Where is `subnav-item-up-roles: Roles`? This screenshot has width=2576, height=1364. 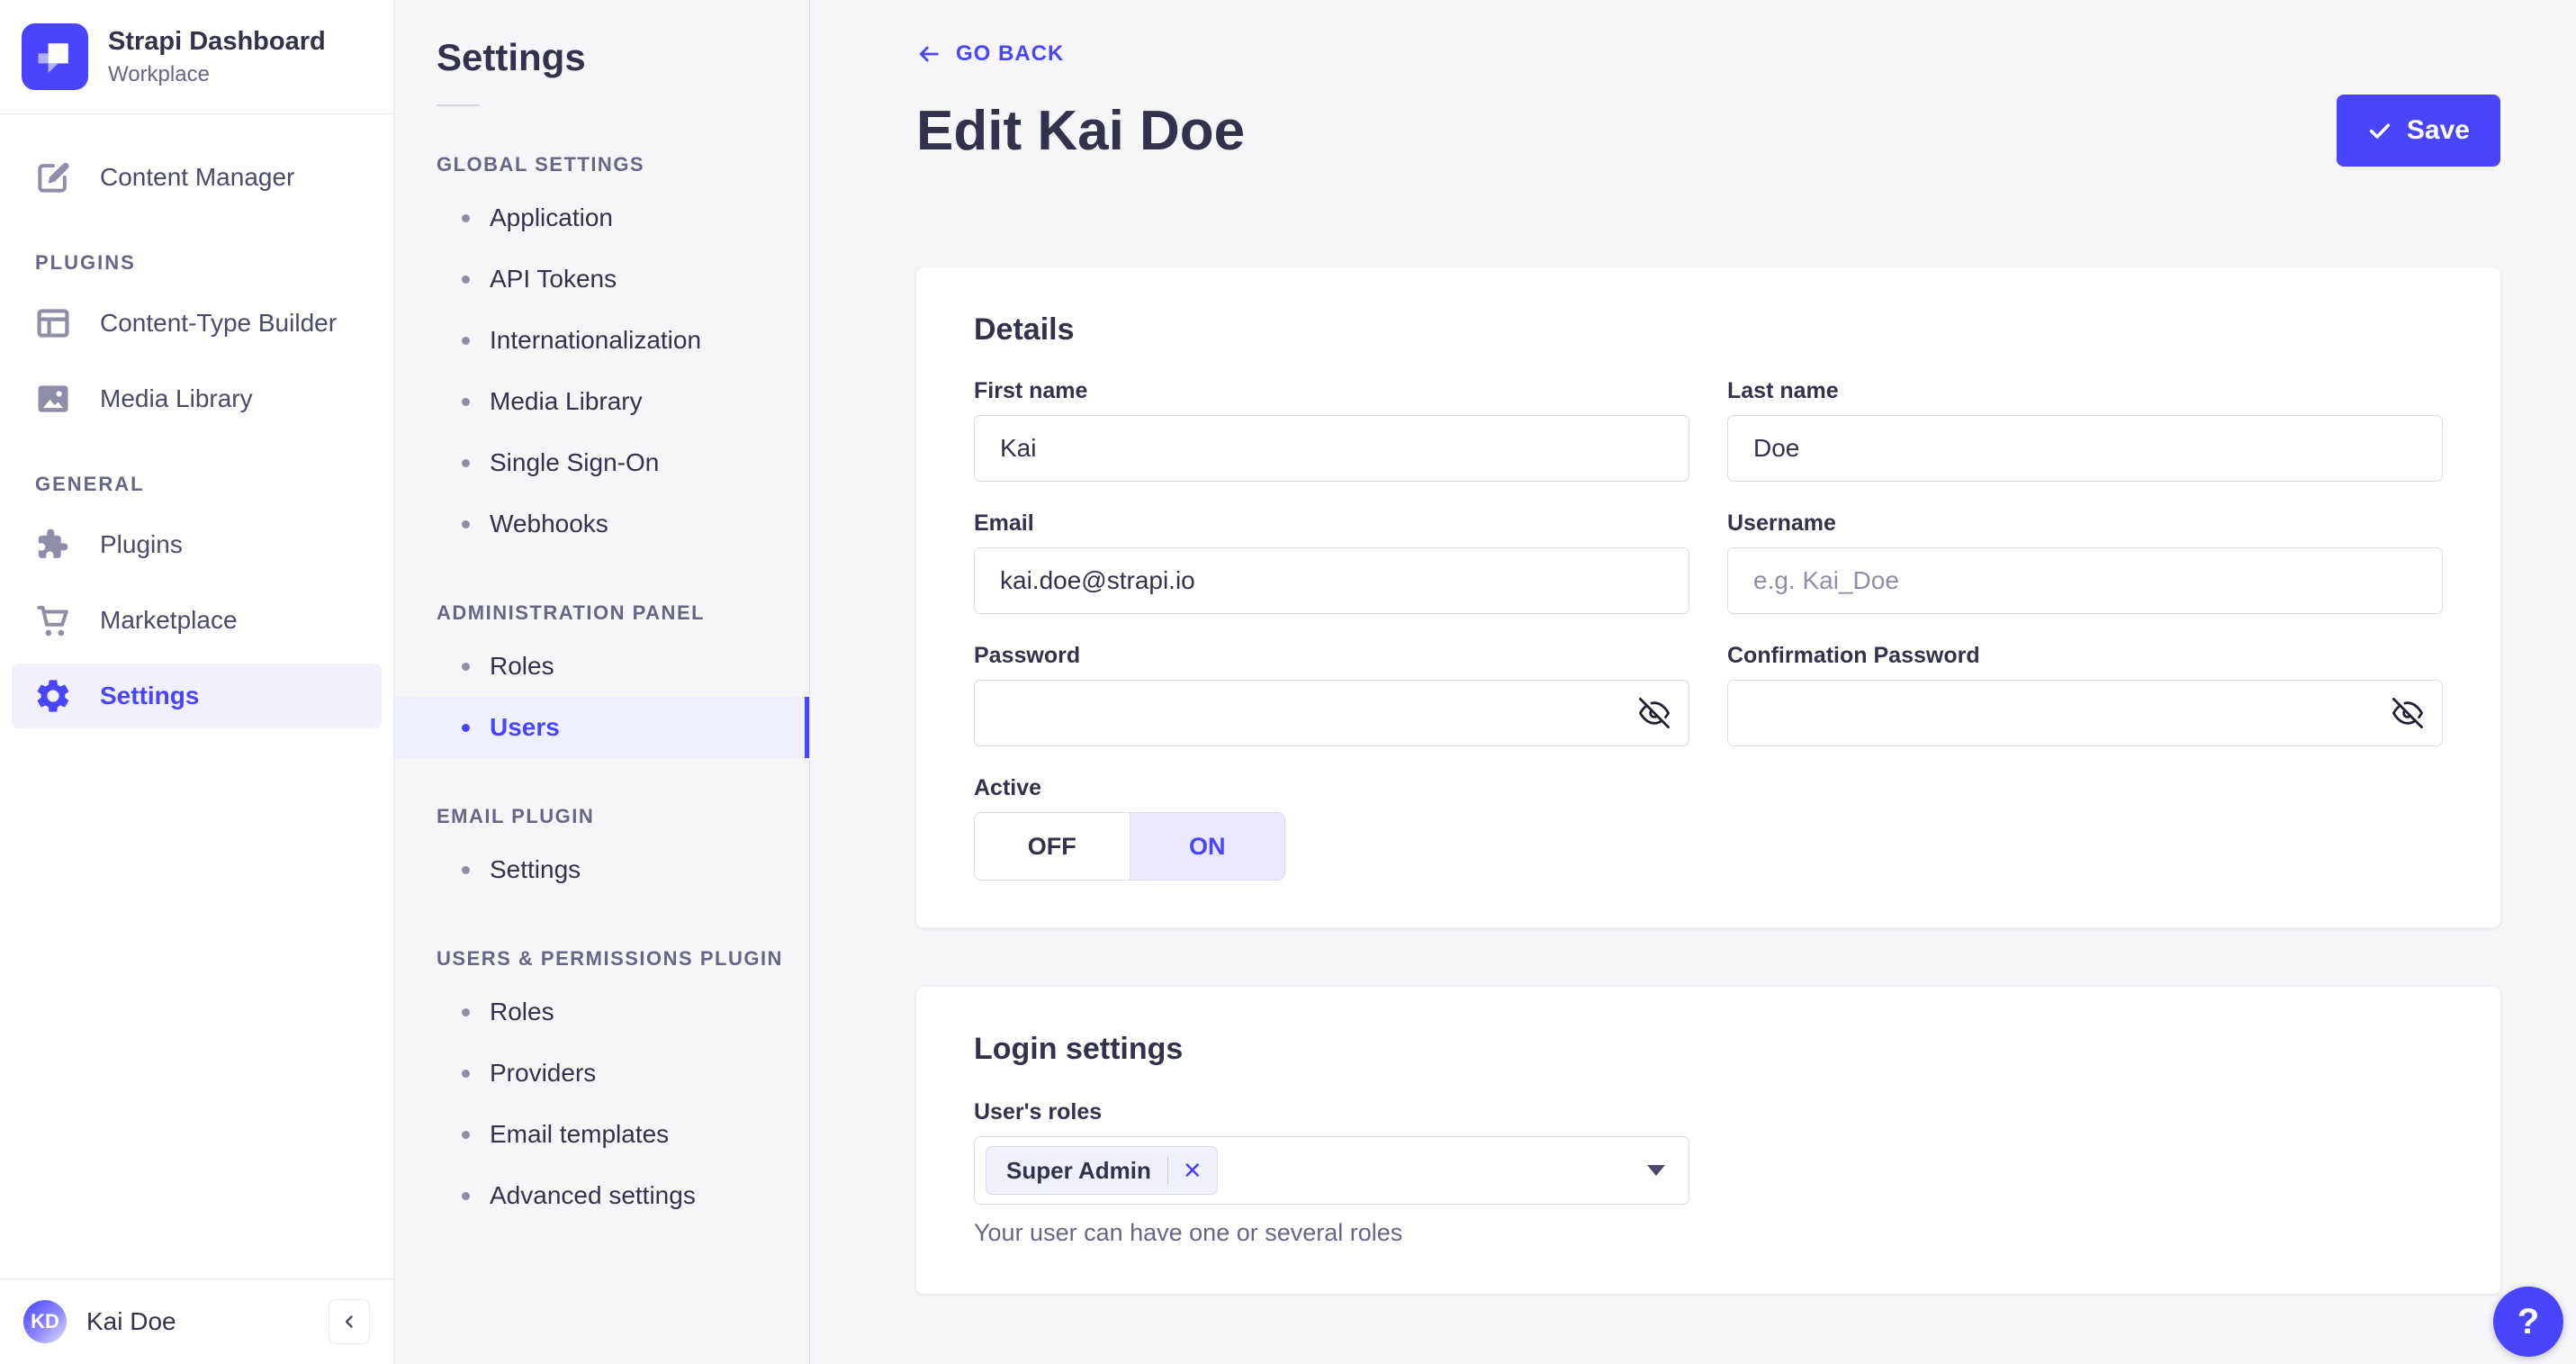 subnav-item-up-roles: Roles is located at coordinates (601, 1012).